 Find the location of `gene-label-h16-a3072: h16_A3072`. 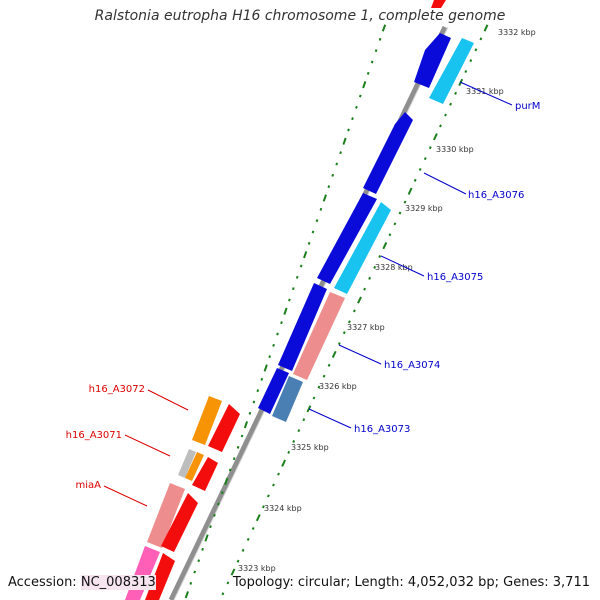

gene-label-h16-a3072: h16_A3072 is located at coordinates (117, 389).